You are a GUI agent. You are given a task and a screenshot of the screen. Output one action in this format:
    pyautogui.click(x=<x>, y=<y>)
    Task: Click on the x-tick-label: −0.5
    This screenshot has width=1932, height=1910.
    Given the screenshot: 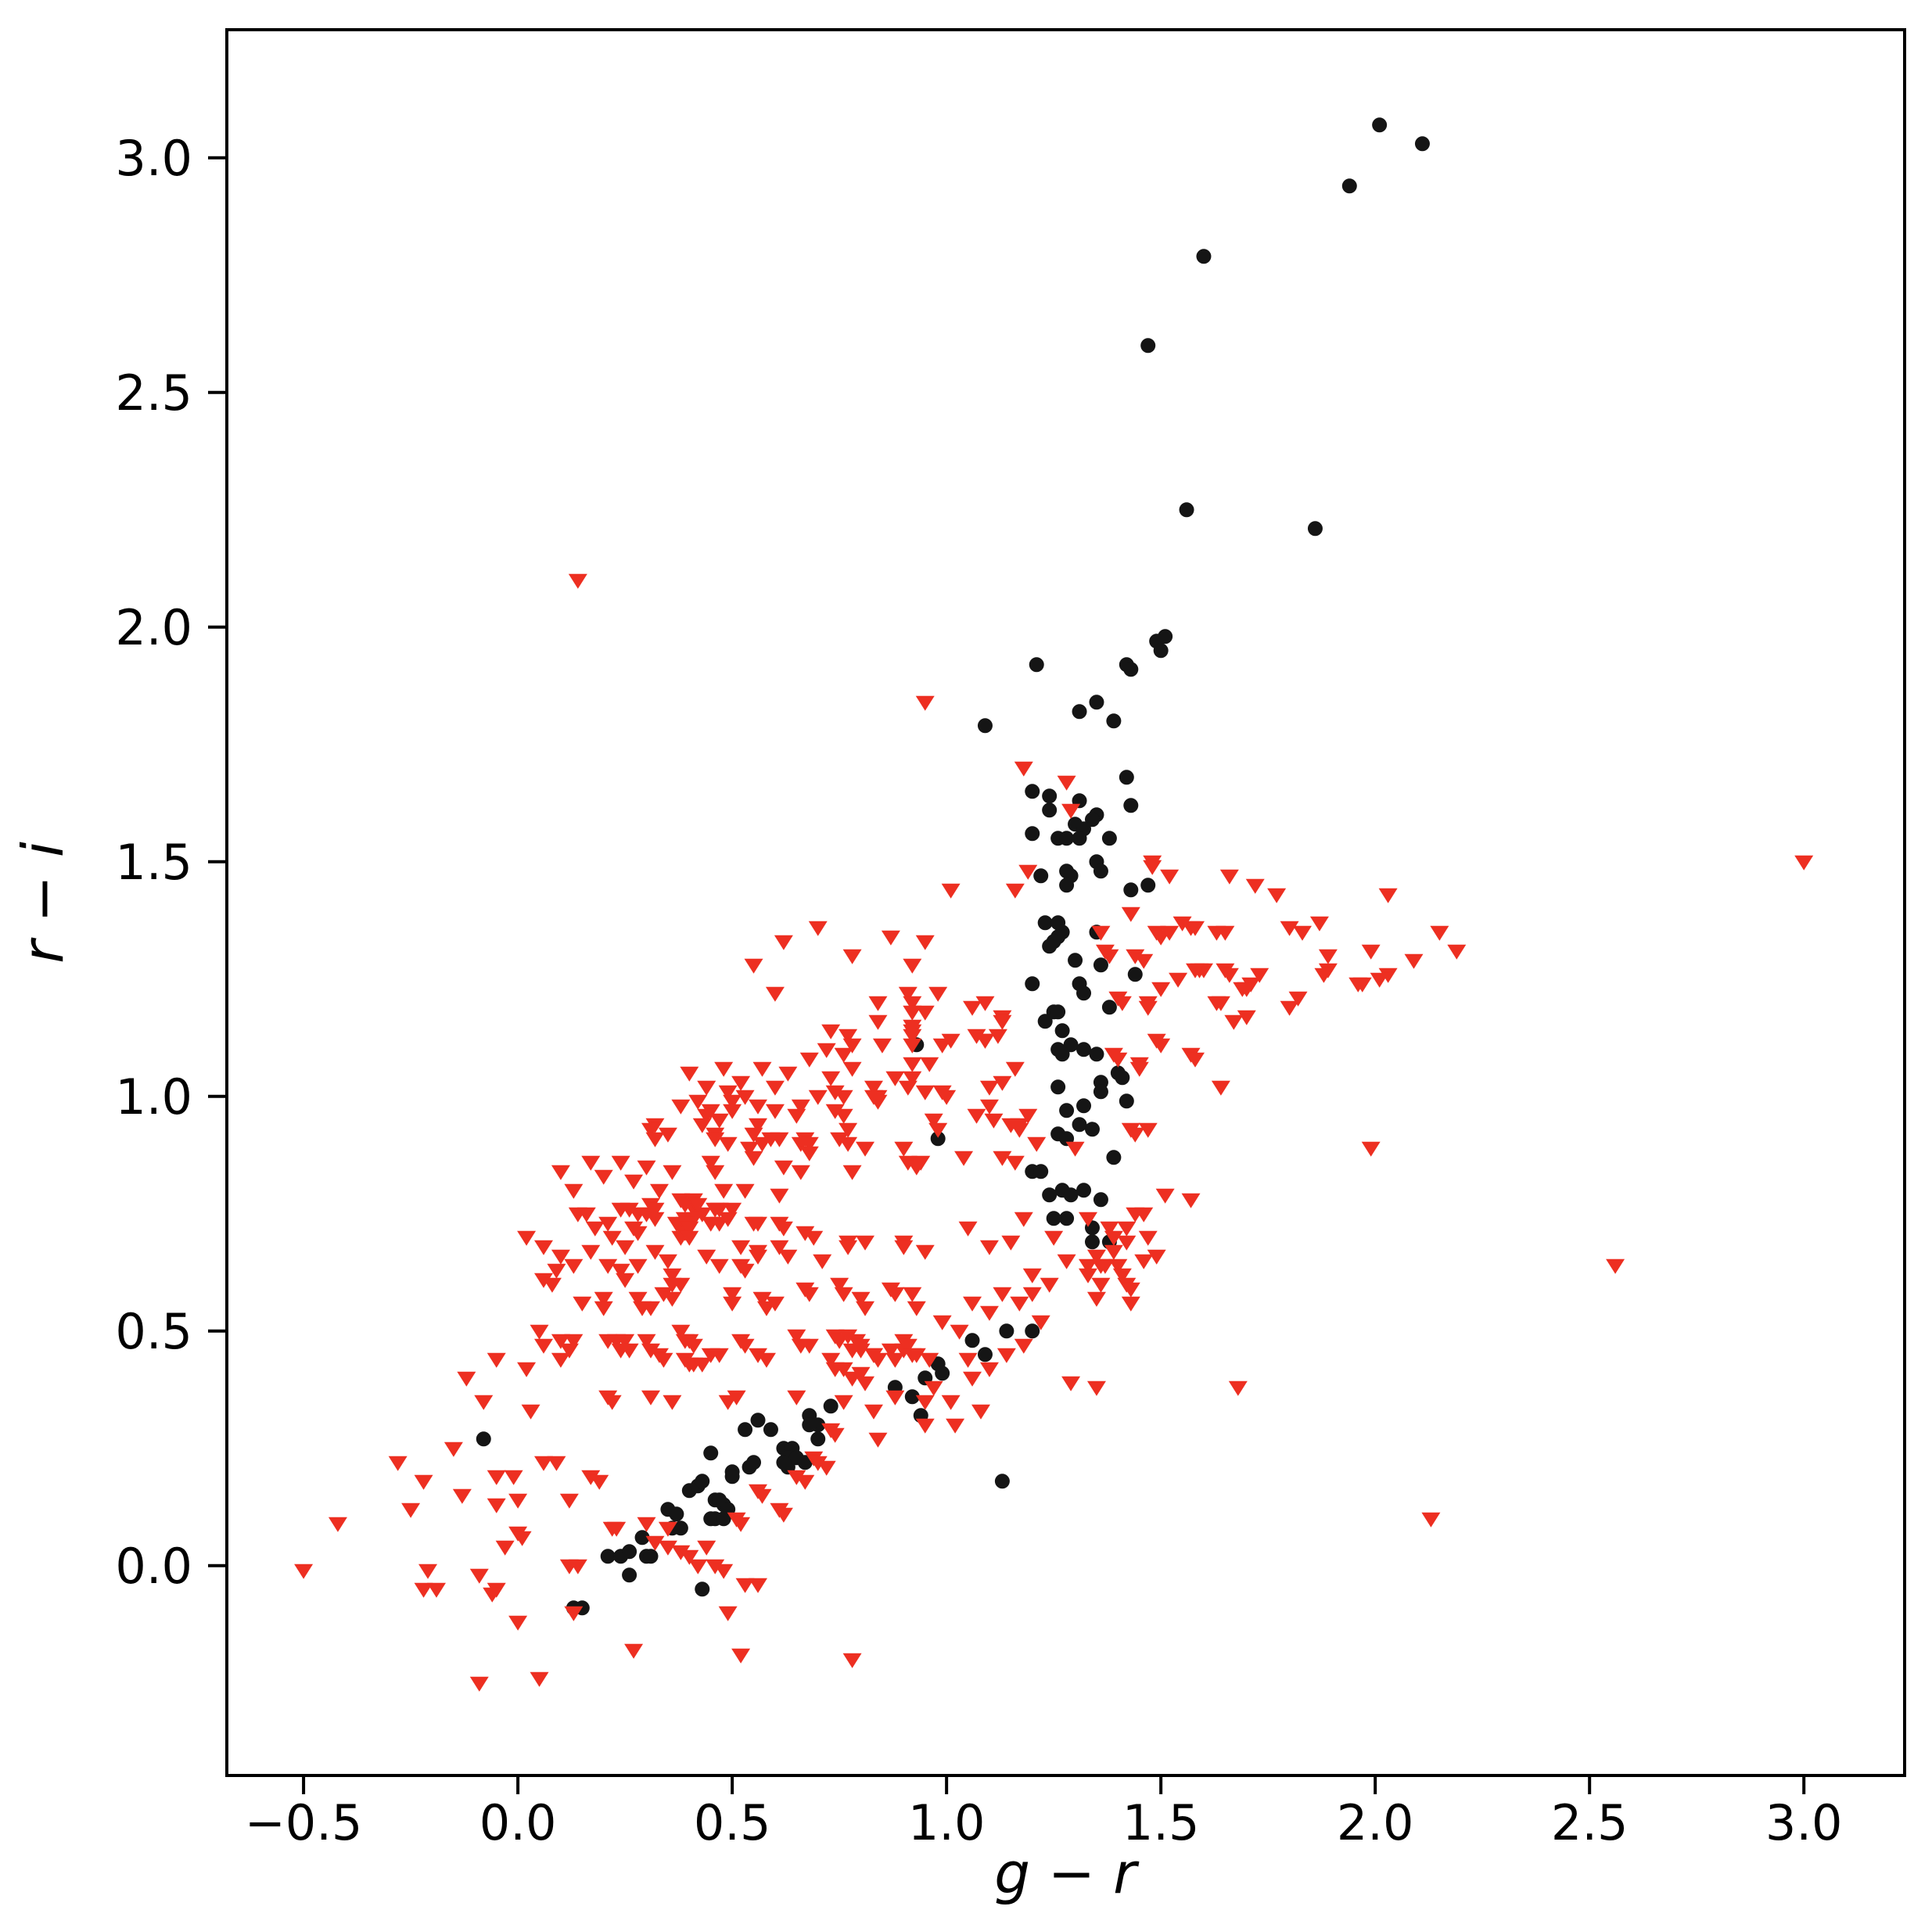 What is the action you would take?
    pyautogui.click(x=304, y=1823)
    